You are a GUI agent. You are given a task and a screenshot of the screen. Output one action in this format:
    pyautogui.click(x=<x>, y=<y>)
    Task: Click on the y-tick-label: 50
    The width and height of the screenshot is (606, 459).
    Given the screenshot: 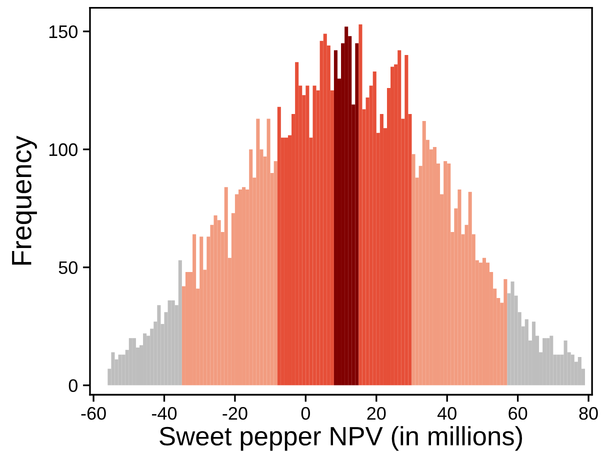 What is the action you would take?
    pyautogui.click(x=68, y=267)
    